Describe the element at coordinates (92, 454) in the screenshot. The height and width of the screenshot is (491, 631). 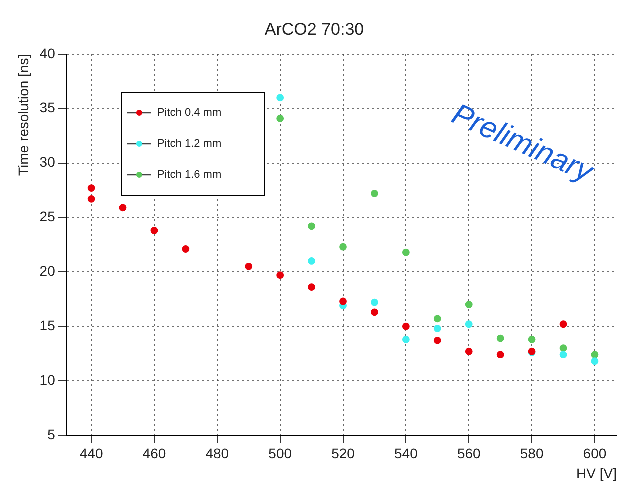
I see `x-tick-label: 440` at that location.